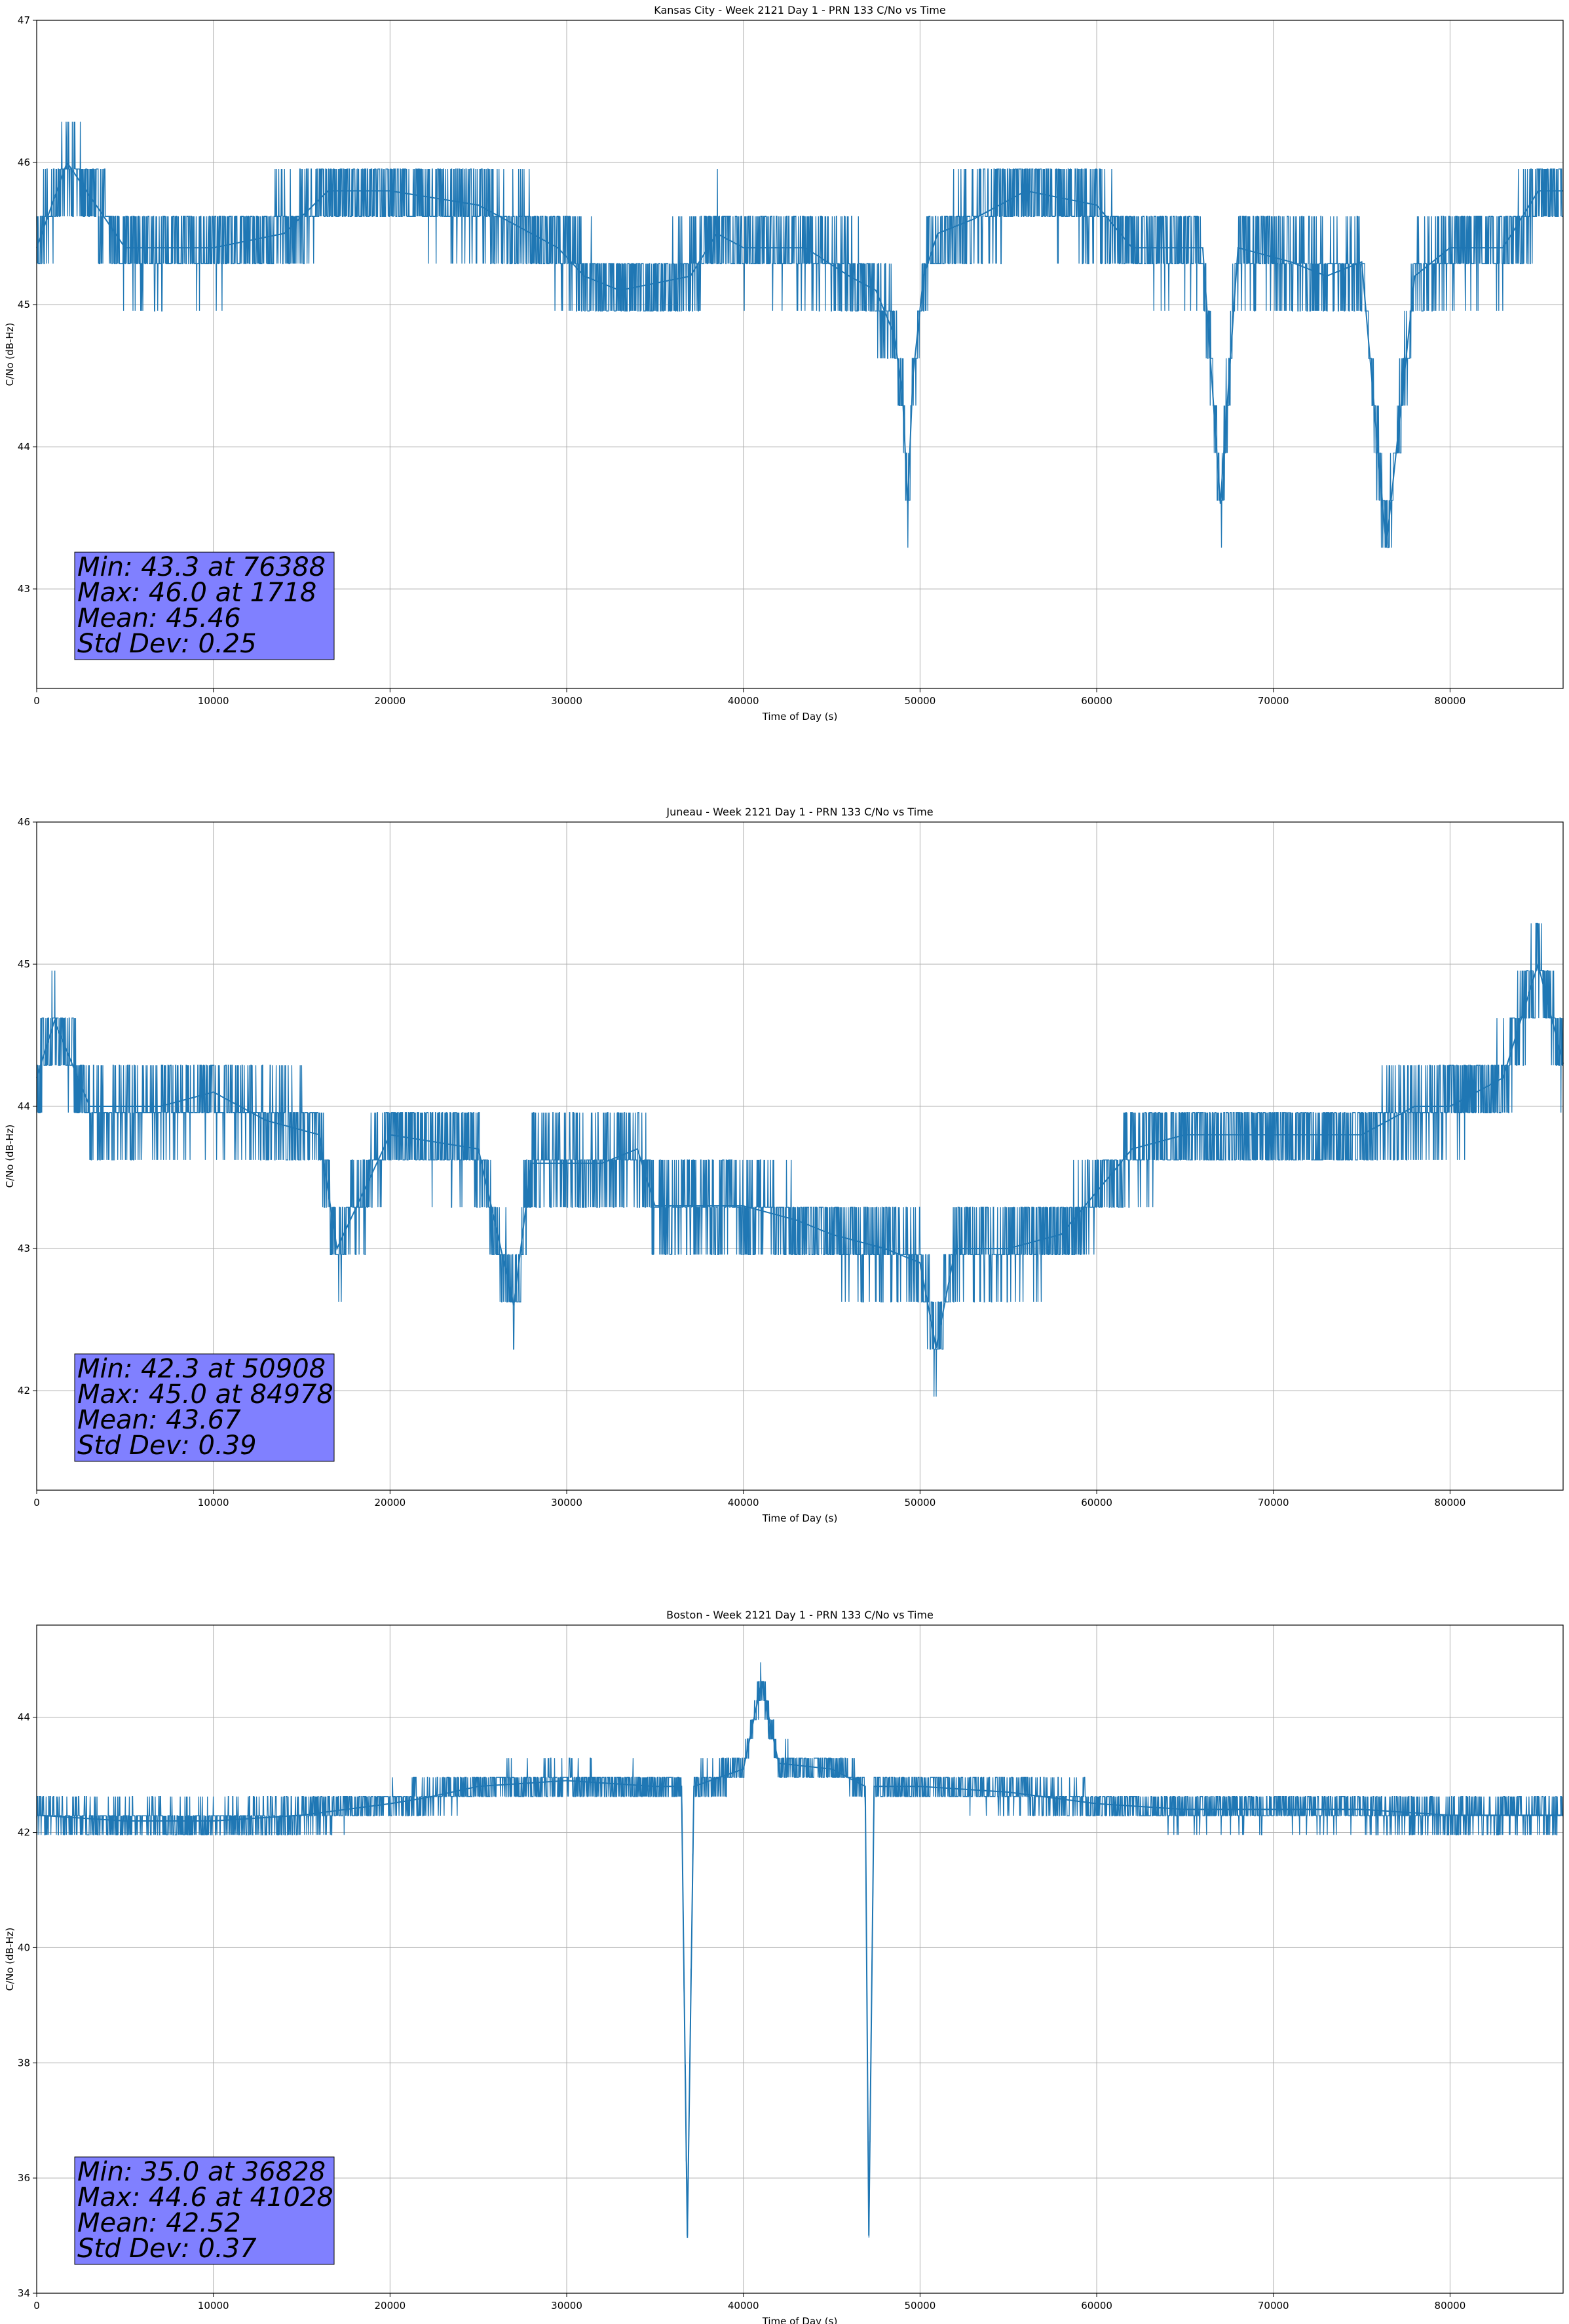 This screenshot has width=1569, height=2324. Describe the element at coordinates (201, 567) in the screenshot. I see `stats-line: Min: 43.3 at 76388` at that location.